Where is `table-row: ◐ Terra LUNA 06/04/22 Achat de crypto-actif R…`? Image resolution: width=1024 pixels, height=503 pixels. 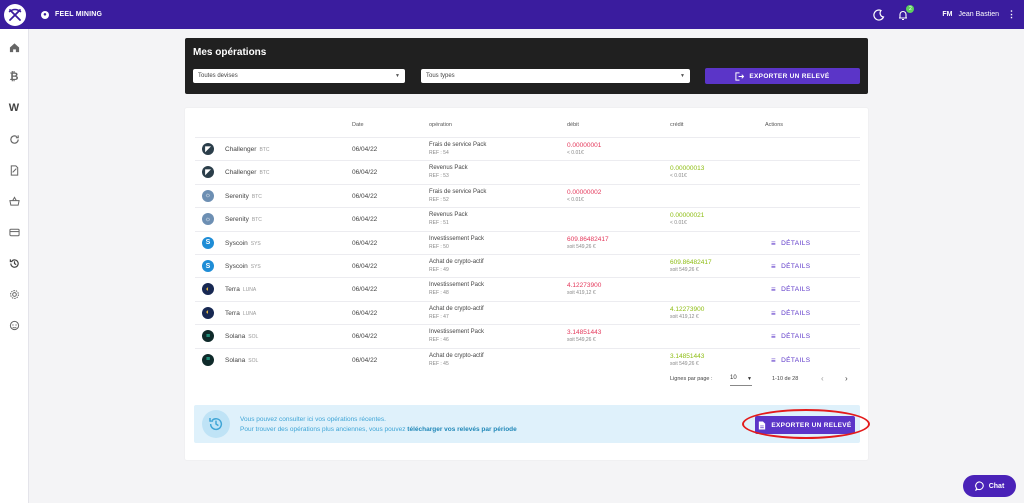 table-row: ◐ Terra LUNA 06/04/22 Achat de crypto-actif R… is located at coordinates (527, 312).